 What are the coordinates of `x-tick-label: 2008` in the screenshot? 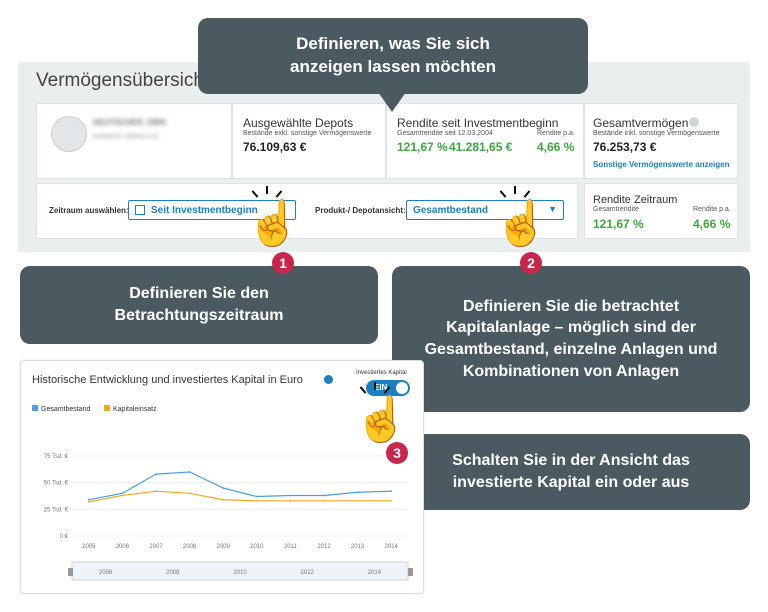 It's located at (190, 547).